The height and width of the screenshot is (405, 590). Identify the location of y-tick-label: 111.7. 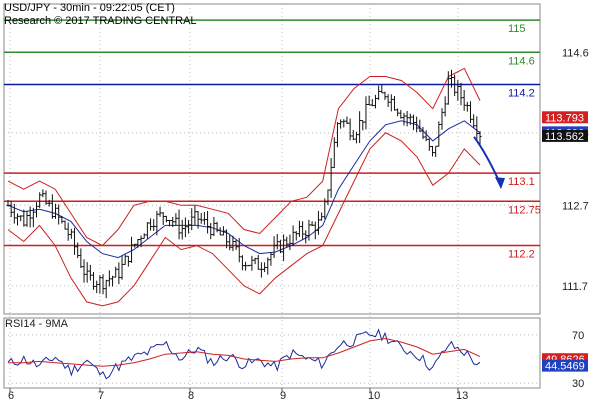
(575, 287).